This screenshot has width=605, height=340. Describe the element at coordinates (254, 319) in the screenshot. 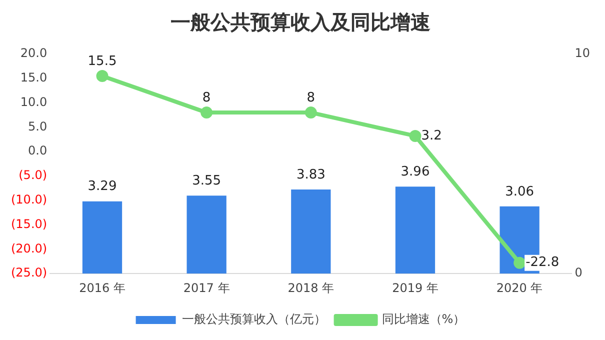

I see `legend-label: 一般公共预算收入（亿元）` at that location.